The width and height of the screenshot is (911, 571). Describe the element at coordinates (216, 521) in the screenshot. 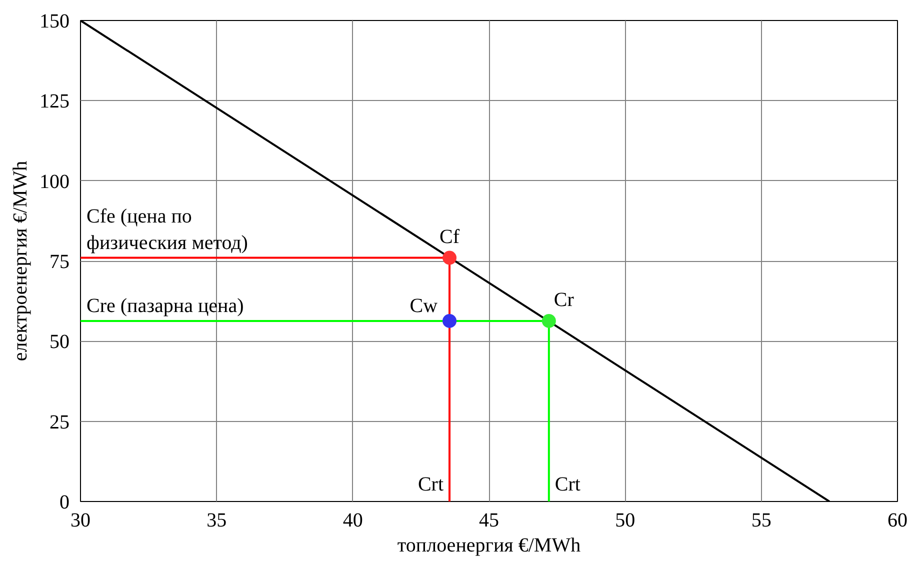

I see `x-tick-label: 35` at that location.